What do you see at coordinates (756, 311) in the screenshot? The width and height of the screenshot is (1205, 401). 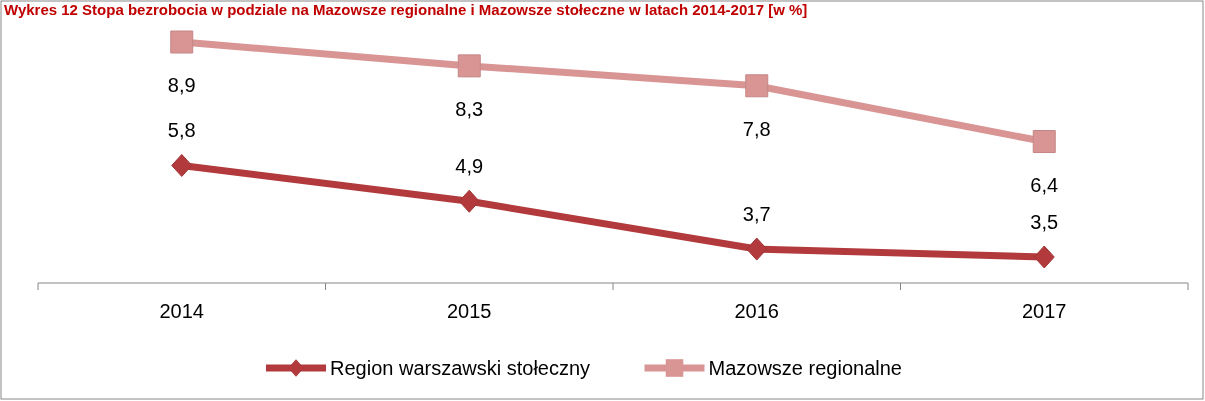 I see `x-tick-label: 2016` at bounding box center [756, 311].